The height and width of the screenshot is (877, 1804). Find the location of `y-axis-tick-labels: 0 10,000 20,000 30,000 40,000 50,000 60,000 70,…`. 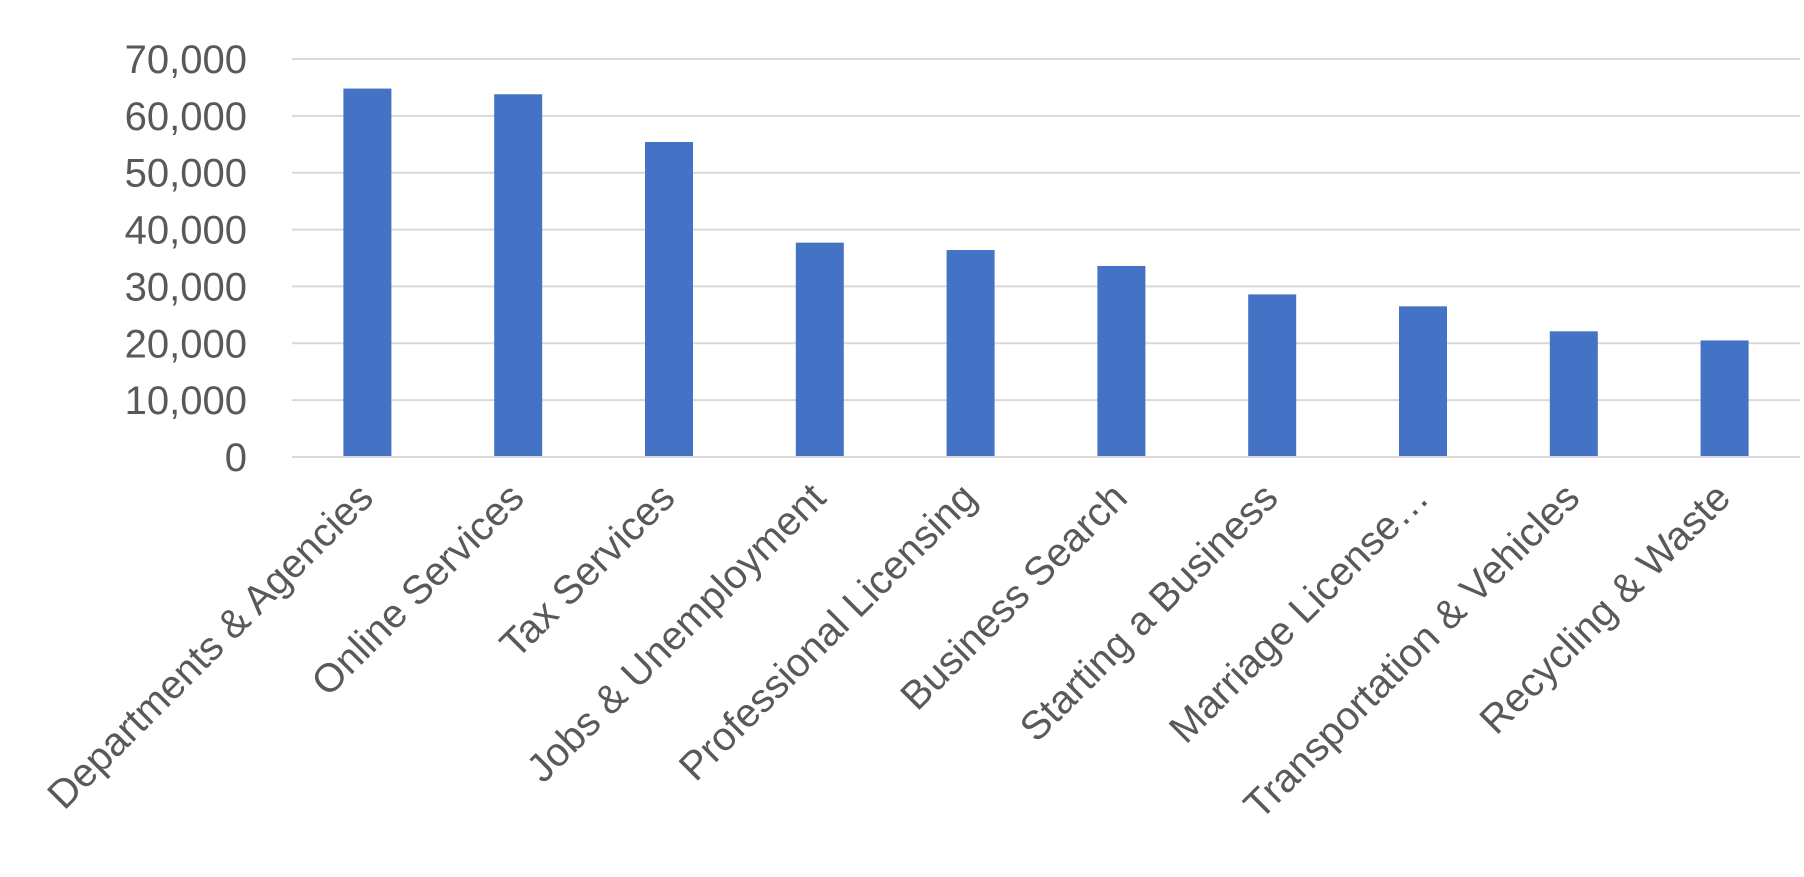

y-axis-tick-labels: 0 10,000 20,000 30,000 40,000 50,000 60,000 70,… is located at coordinates (186, 259).